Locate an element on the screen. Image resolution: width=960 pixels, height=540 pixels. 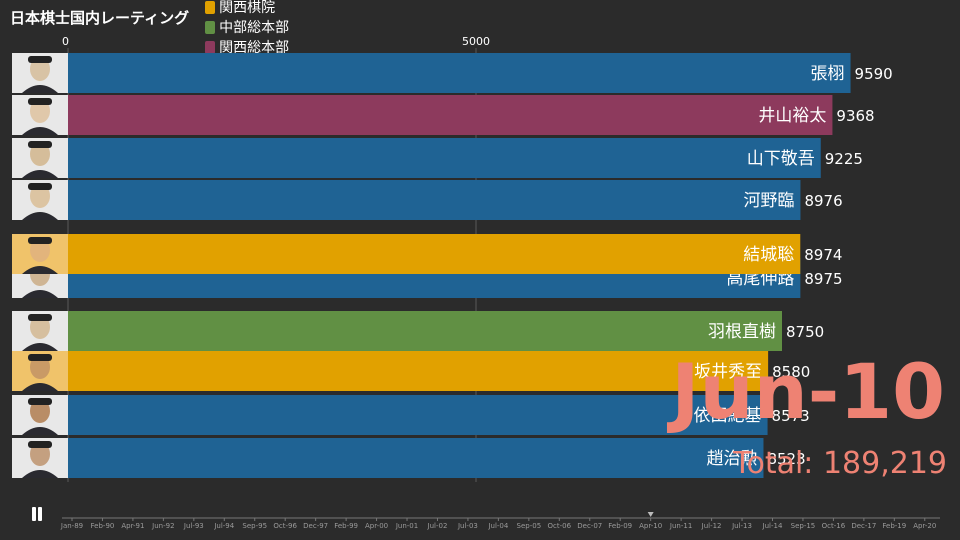
timeline-label: Feb-19 is located at coordinates (894, 526).